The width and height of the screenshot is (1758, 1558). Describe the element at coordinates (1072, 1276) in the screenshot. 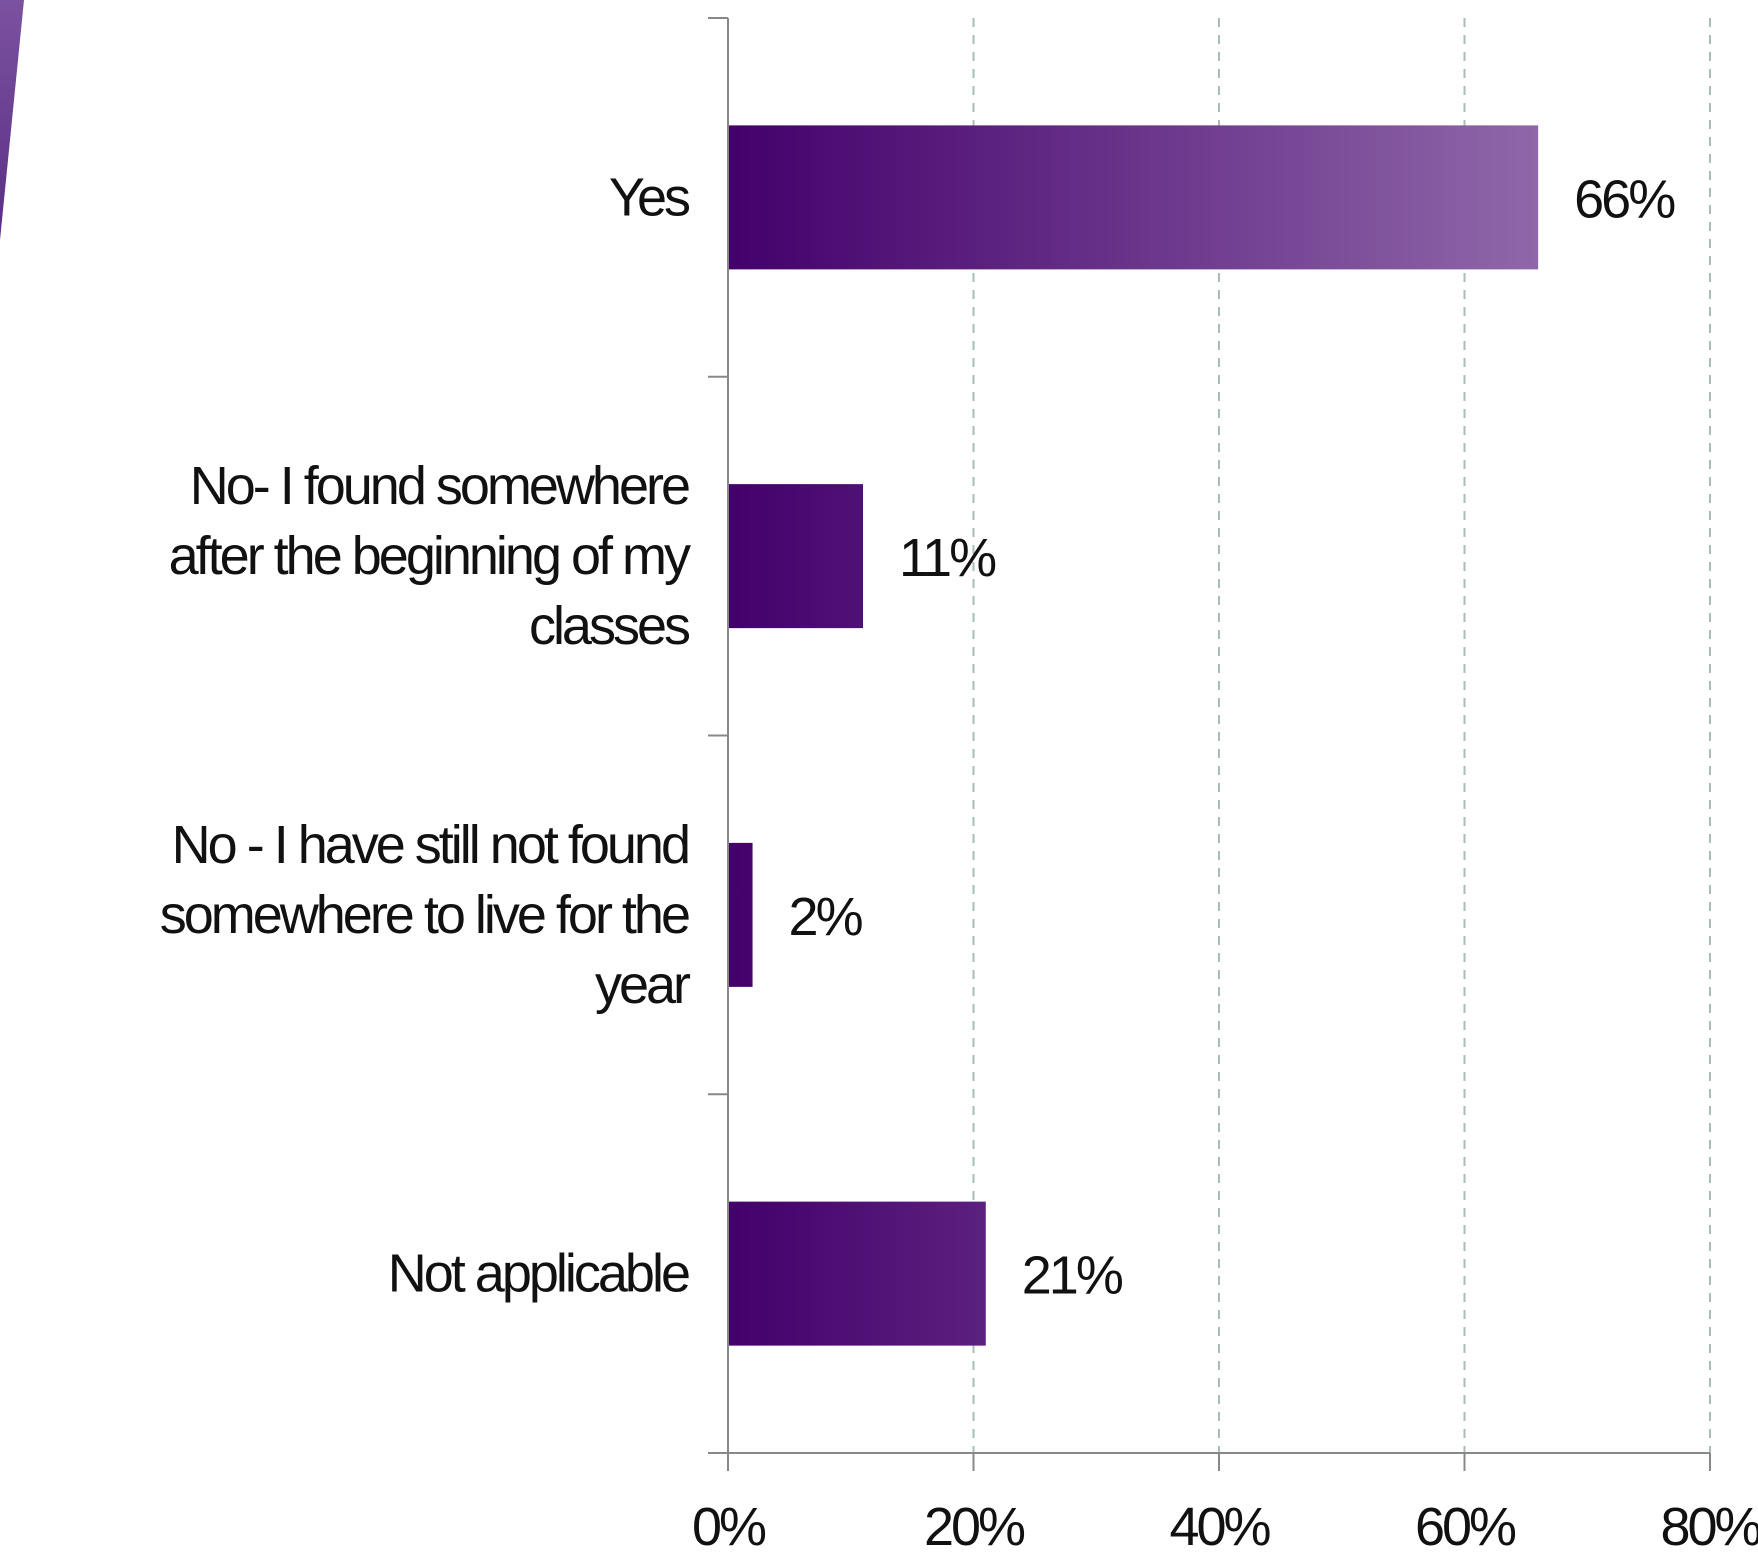

I see `value-label: 21%` at that location.